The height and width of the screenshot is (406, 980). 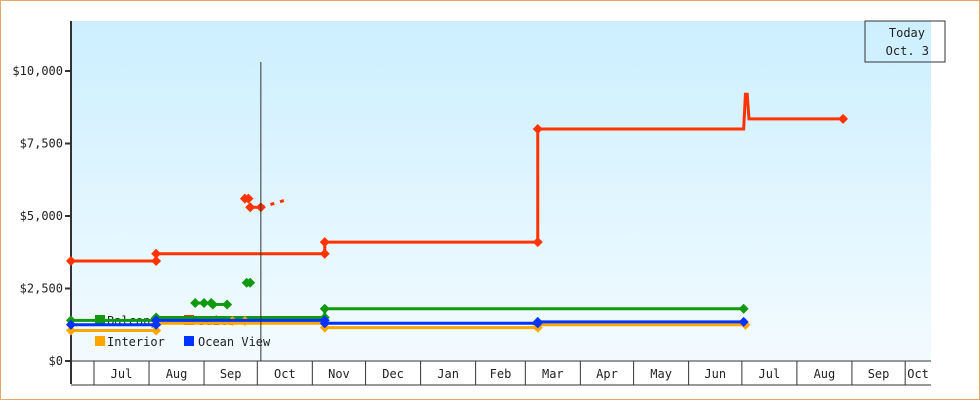 I want to click on y-tick-label: $5,000, so click(x=41, y=216).